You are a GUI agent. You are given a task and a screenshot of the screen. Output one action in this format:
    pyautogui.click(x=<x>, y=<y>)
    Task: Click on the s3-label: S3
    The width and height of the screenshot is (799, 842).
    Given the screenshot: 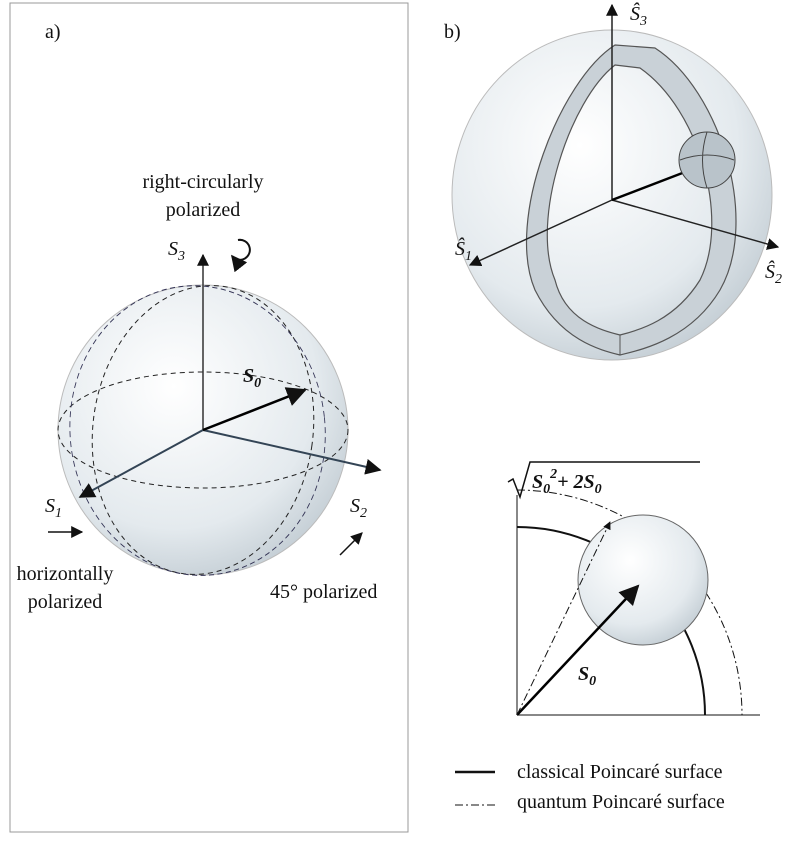 What is the action you would take?
    pyautogui.click(x=176, y=251)
    